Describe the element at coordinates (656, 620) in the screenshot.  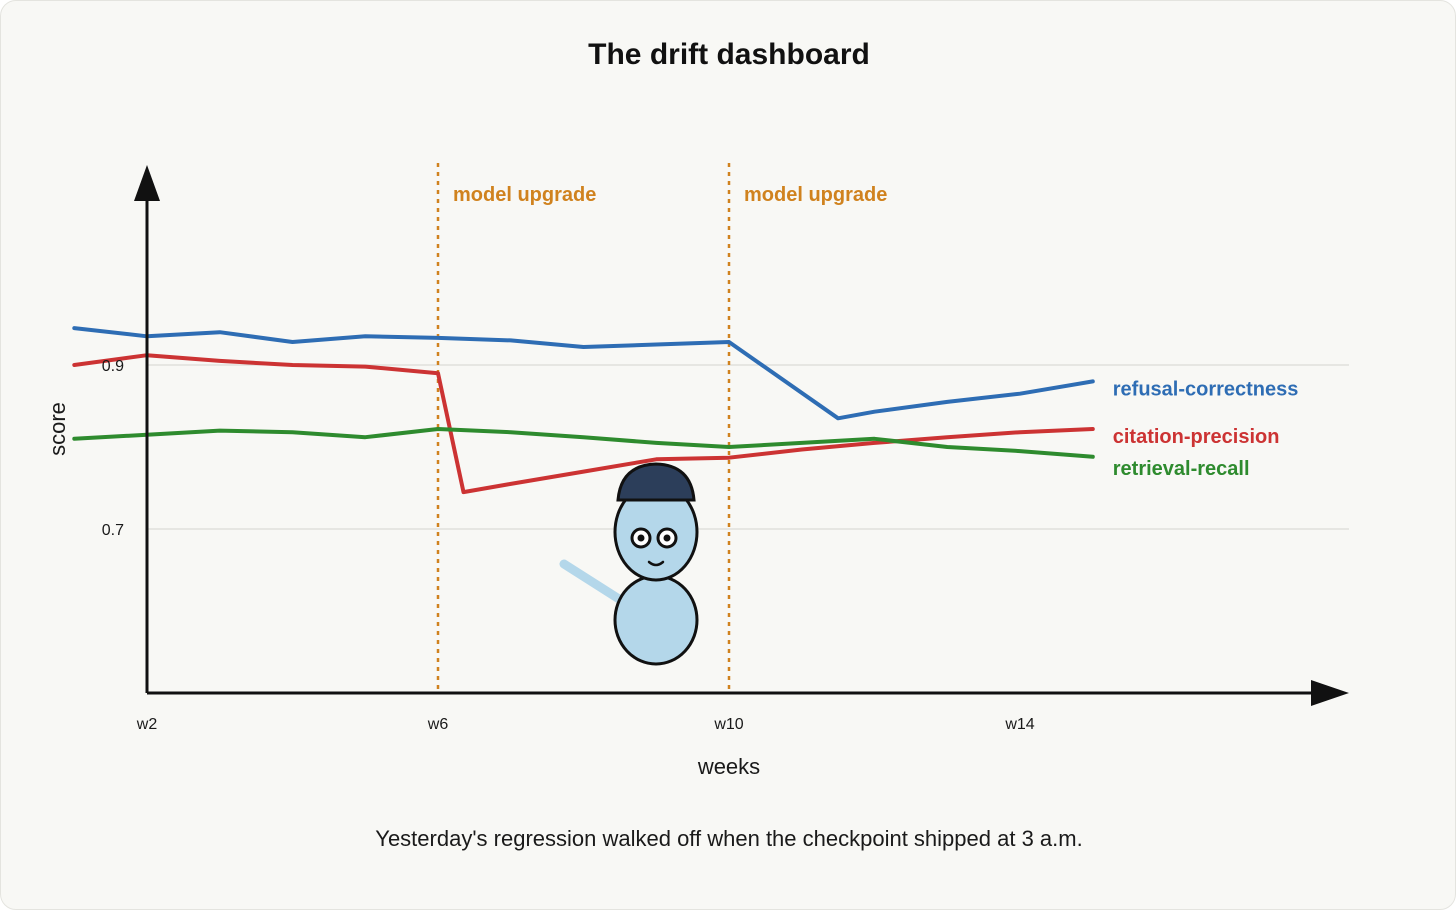
I see `gnome-body` at that location.